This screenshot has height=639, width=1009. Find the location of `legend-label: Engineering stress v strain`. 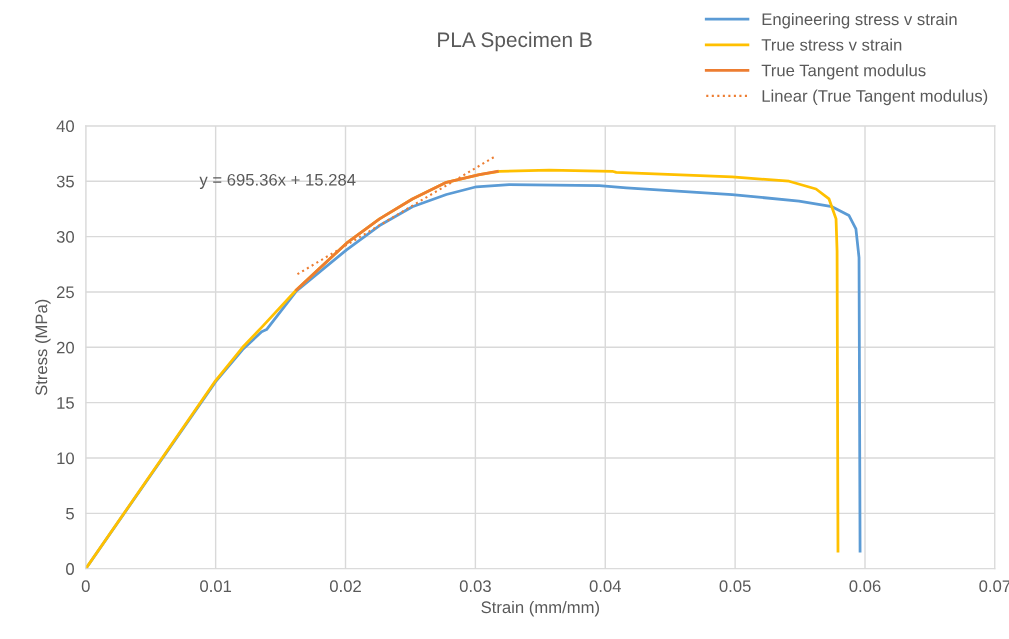

legend-label: Engineering stress v strain is located at coordinates (859, 20).